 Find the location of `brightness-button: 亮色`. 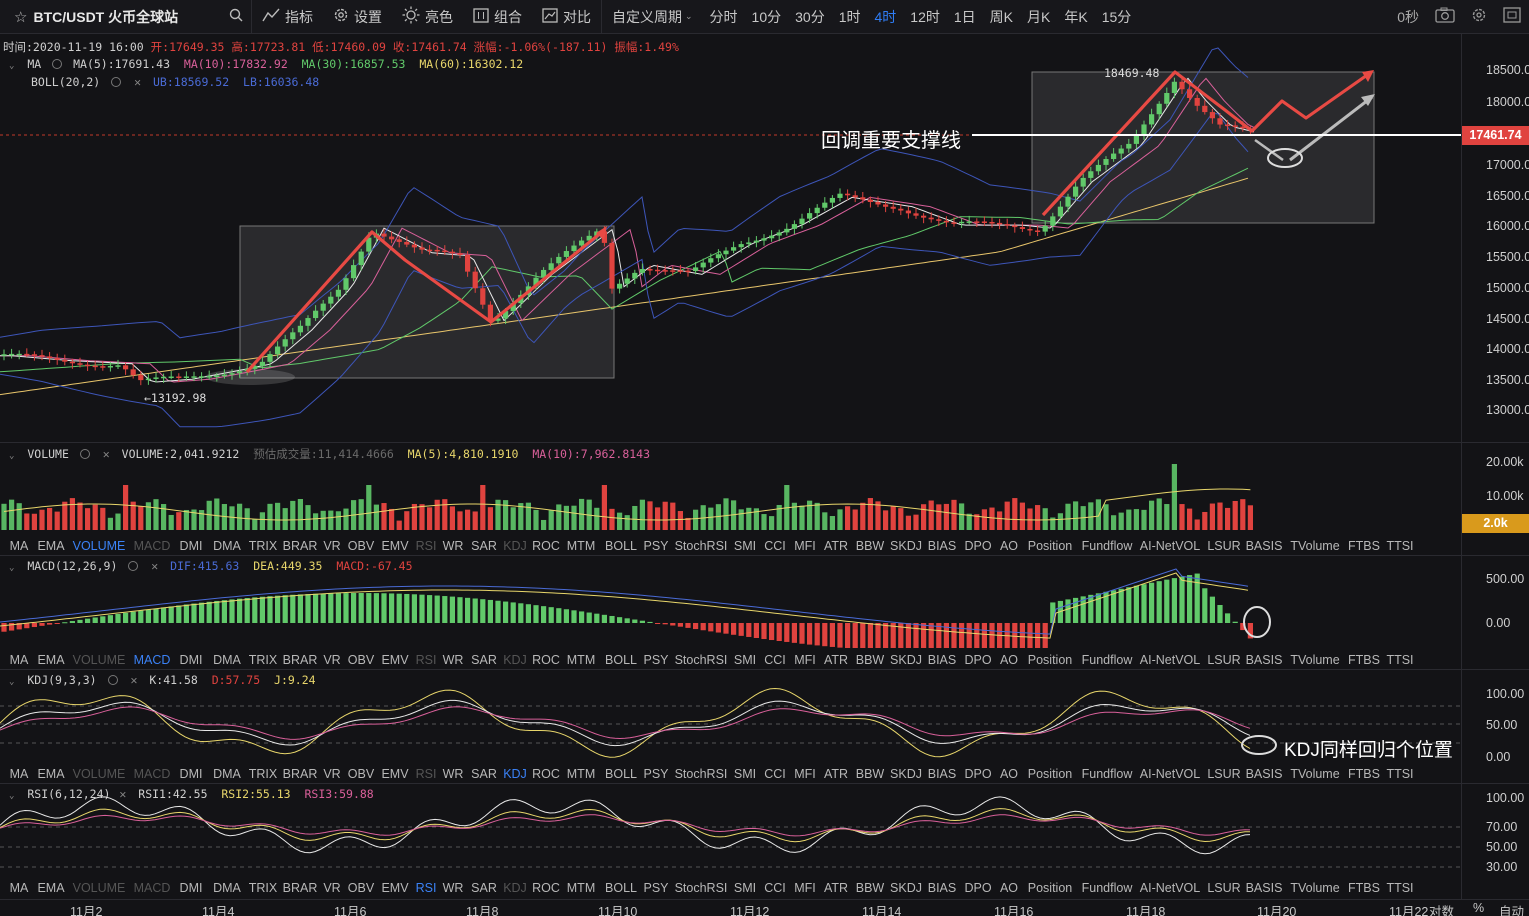

brightness-button: 亮色 is located at coordinates (427, 17).